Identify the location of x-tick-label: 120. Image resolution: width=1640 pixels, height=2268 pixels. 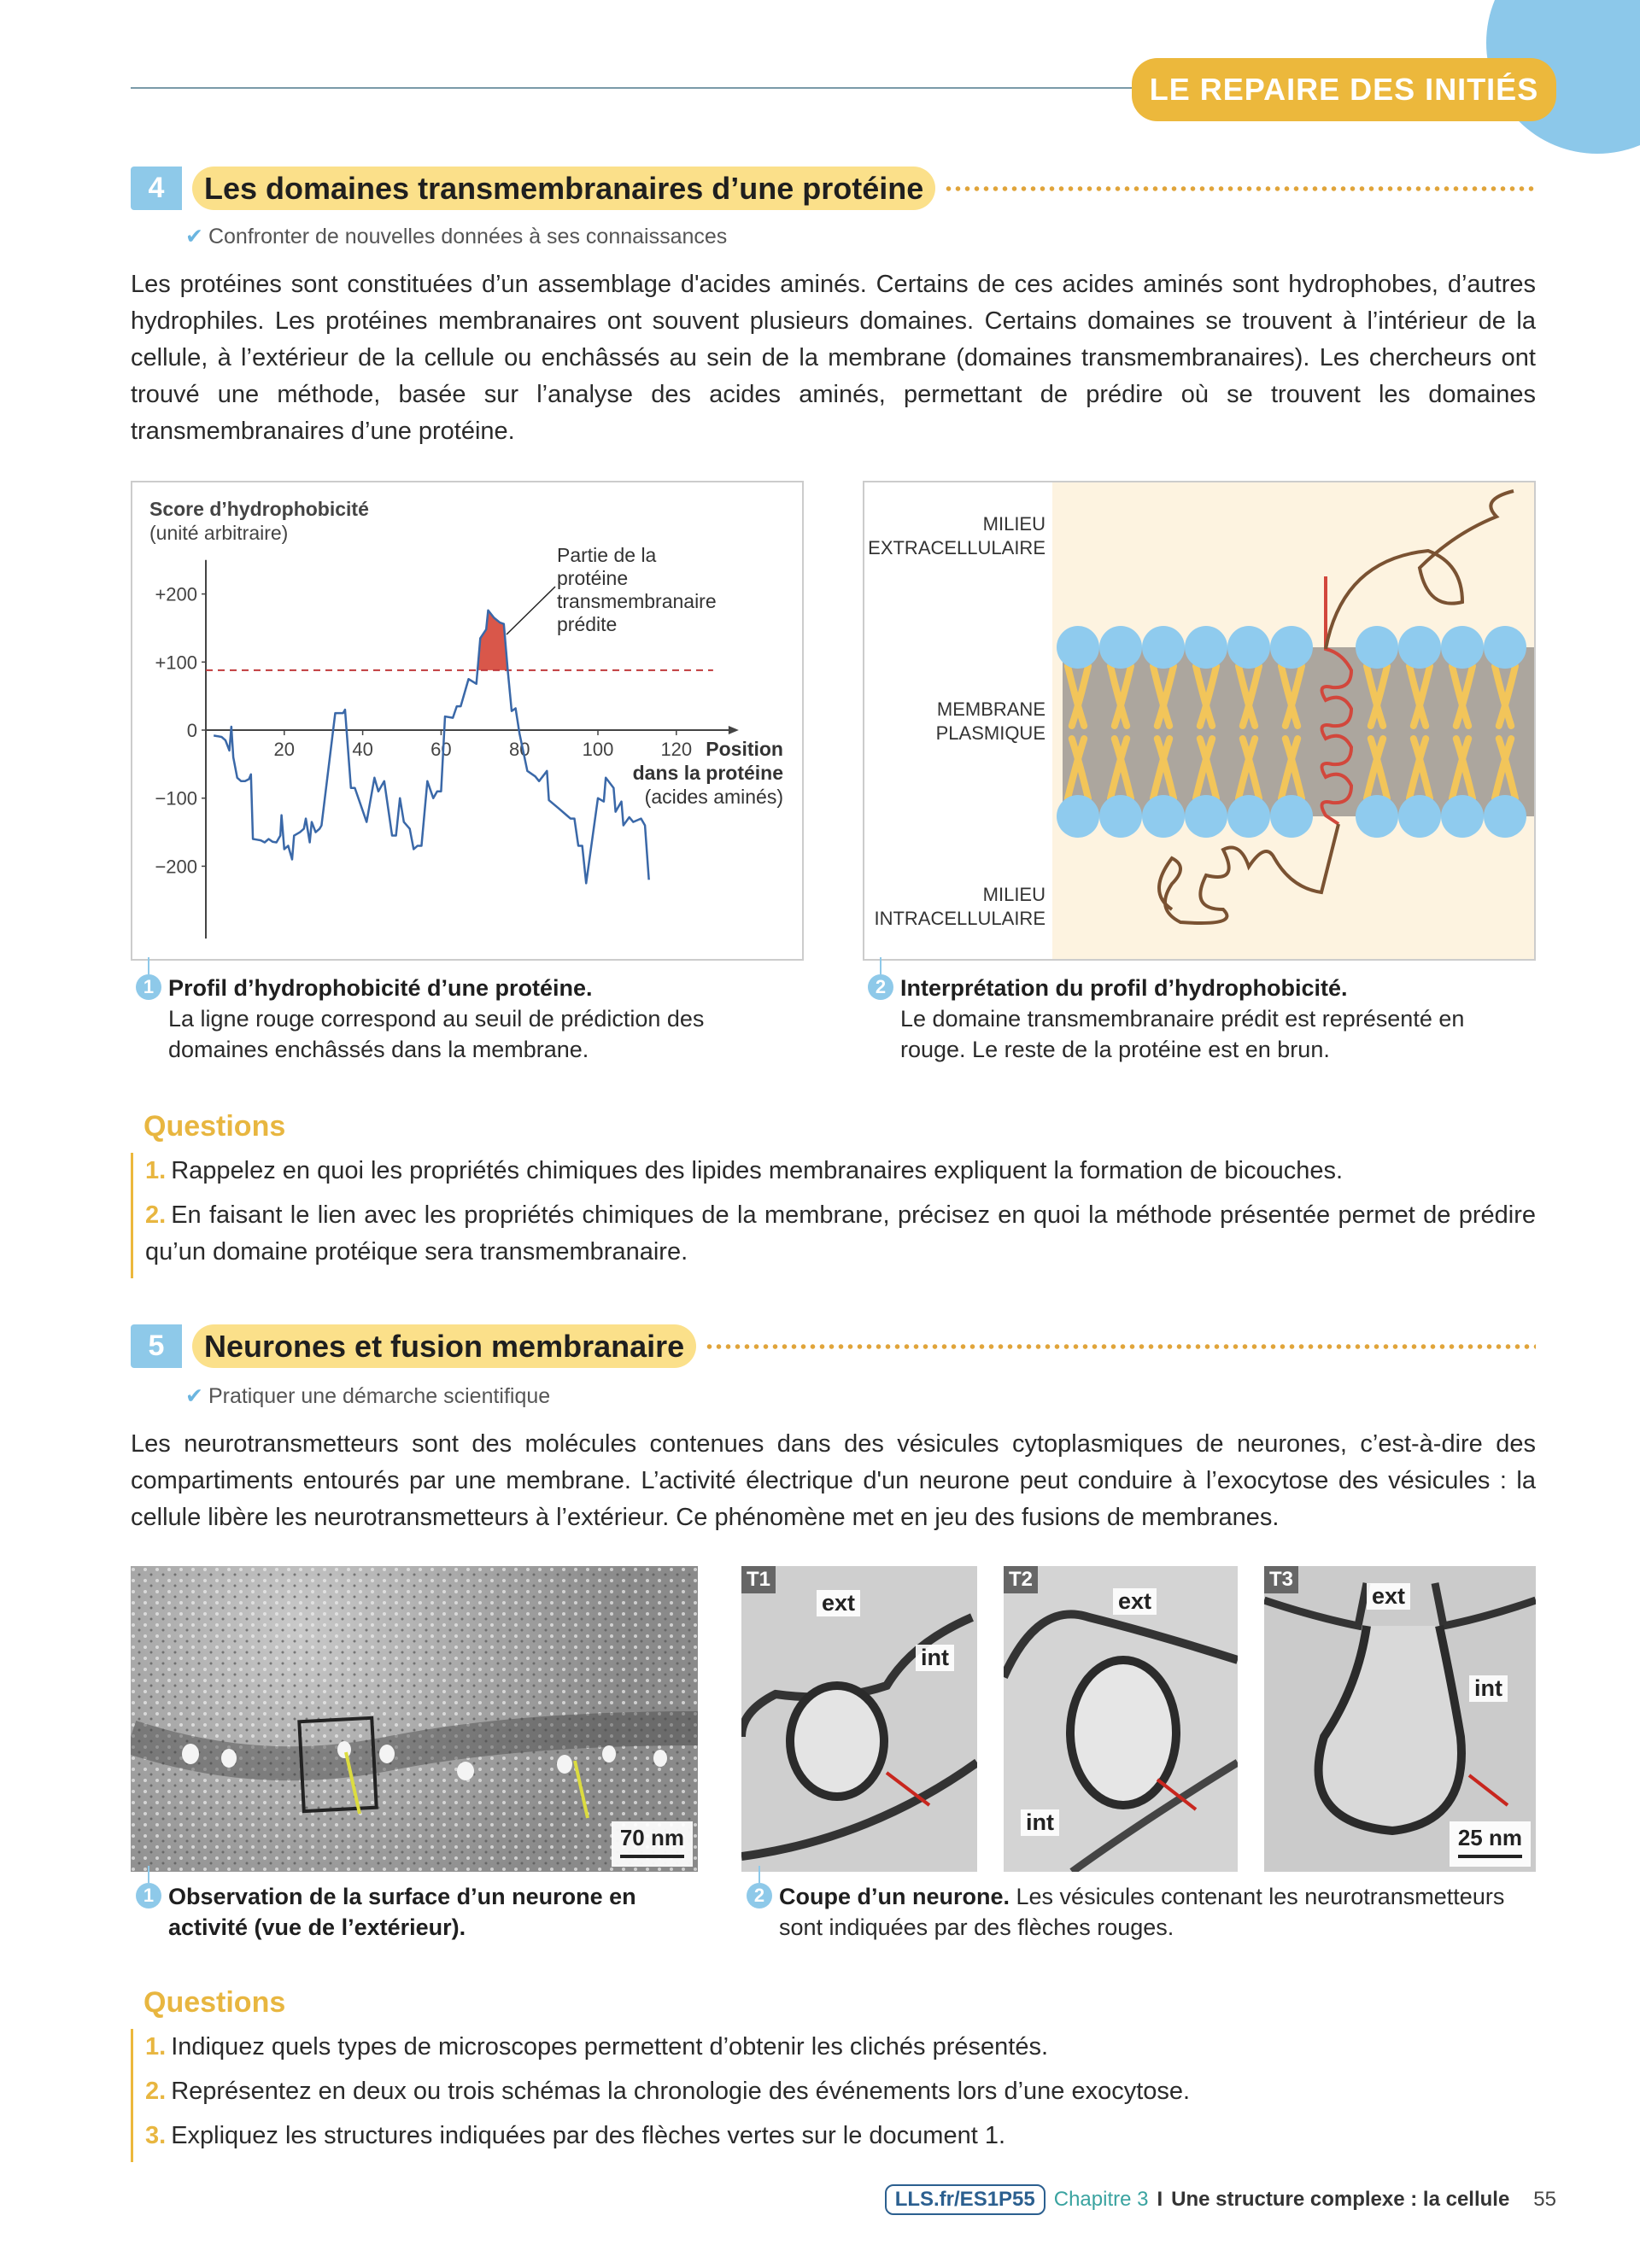
(676, 749).